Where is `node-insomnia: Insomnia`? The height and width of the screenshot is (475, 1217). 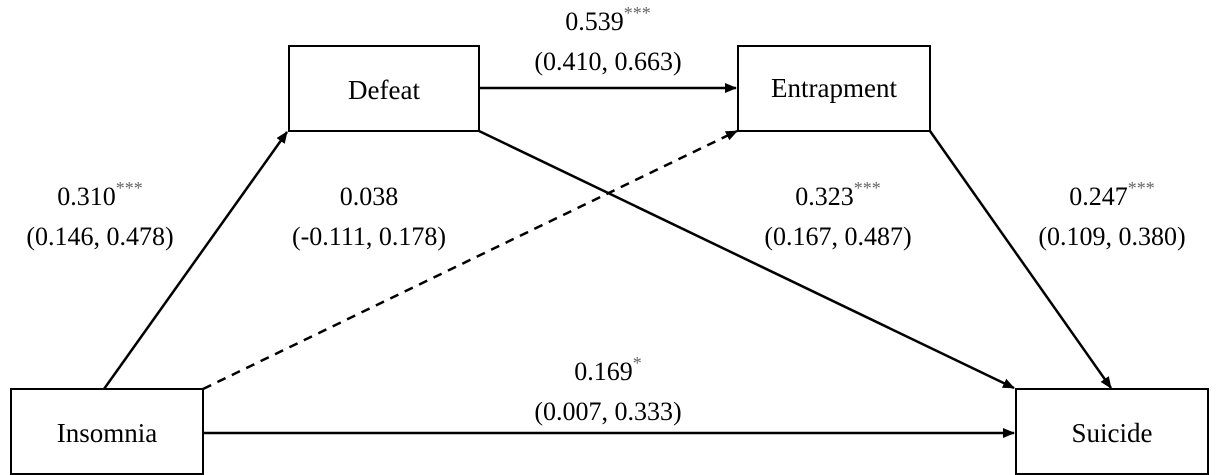
node-insomnia: Insomnia is located at coordinates (107, 431).